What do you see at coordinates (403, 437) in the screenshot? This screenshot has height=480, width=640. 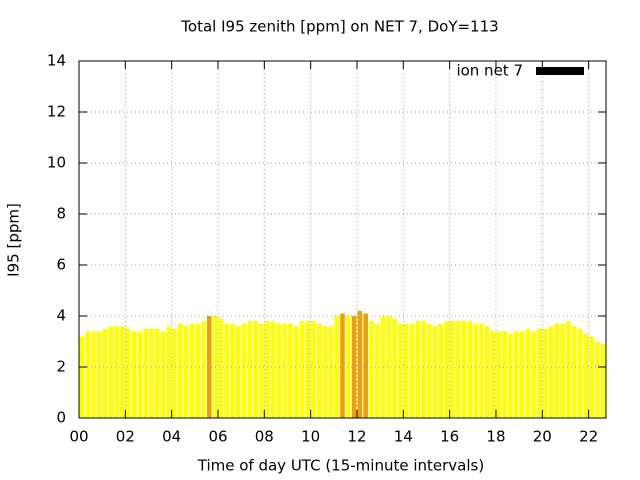 I see `x-tick-label: 14` at bounding box center [403, 437].